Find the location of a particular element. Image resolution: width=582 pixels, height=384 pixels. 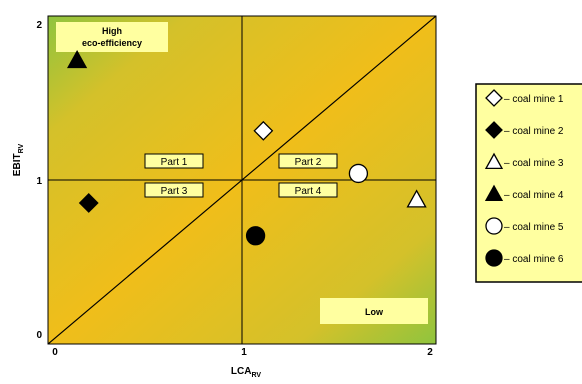

x-tick-1: 1 is located at coordinates (244, 352).